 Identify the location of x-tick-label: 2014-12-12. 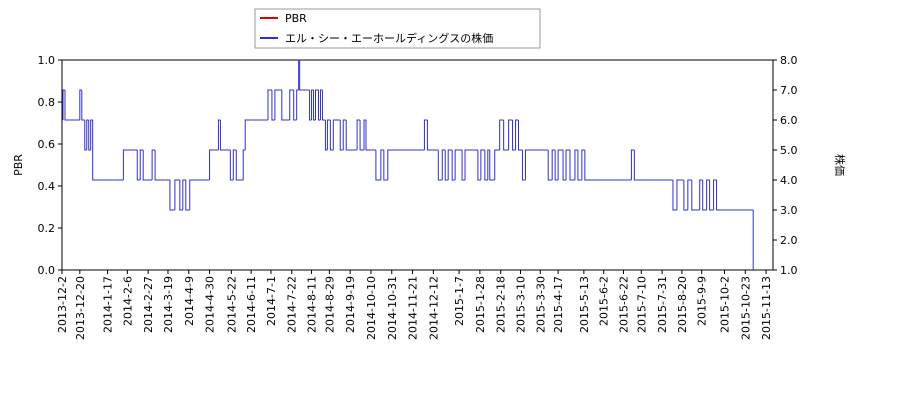
(433, 308).